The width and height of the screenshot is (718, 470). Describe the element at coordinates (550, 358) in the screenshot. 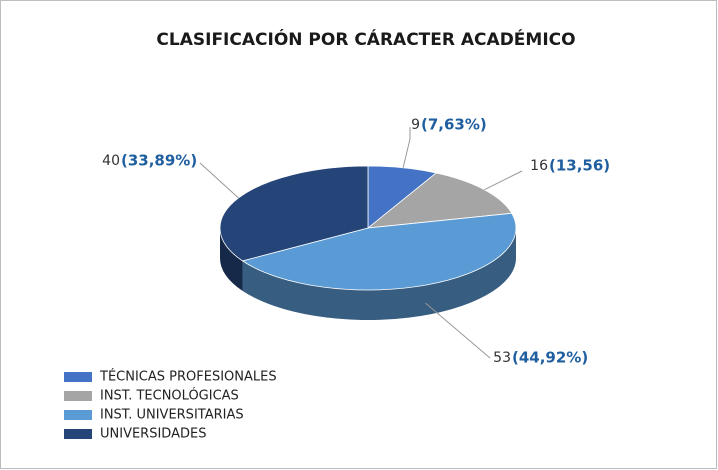

I see `percent-label: (44,92%)` at that location.